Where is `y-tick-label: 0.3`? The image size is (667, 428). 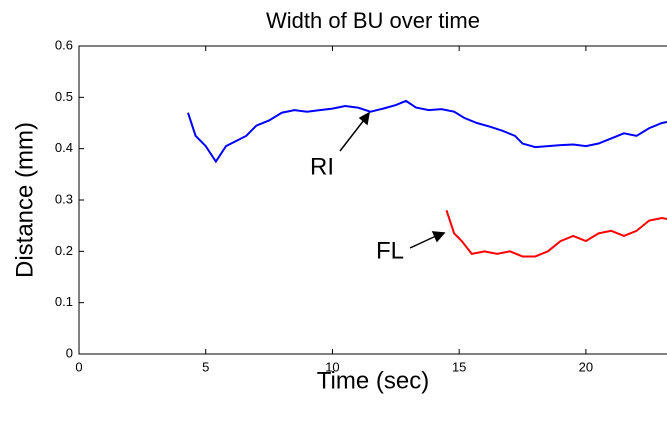
y-tick-label: 0.3 is located at coordinates (64, 198).